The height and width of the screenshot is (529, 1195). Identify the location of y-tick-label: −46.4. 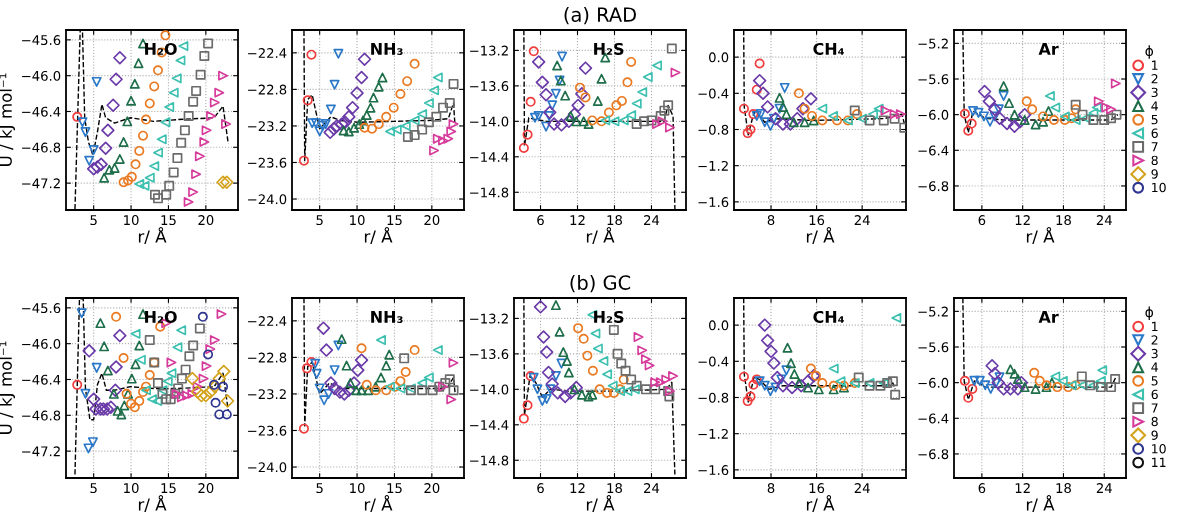
(41, 111).